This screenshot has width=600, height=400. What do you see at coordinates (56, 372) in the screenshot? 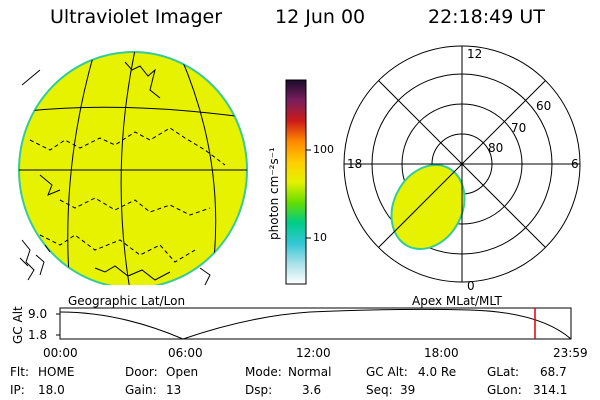
I see `flt-value: HOME` at bounding box center [56, 372].